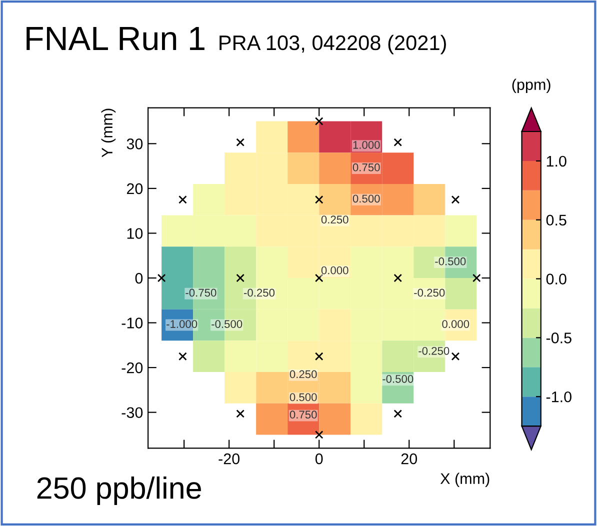  Describe the element at coordinates (201, 292) in the screenshot. I see `annotation: -0.750` at that location.